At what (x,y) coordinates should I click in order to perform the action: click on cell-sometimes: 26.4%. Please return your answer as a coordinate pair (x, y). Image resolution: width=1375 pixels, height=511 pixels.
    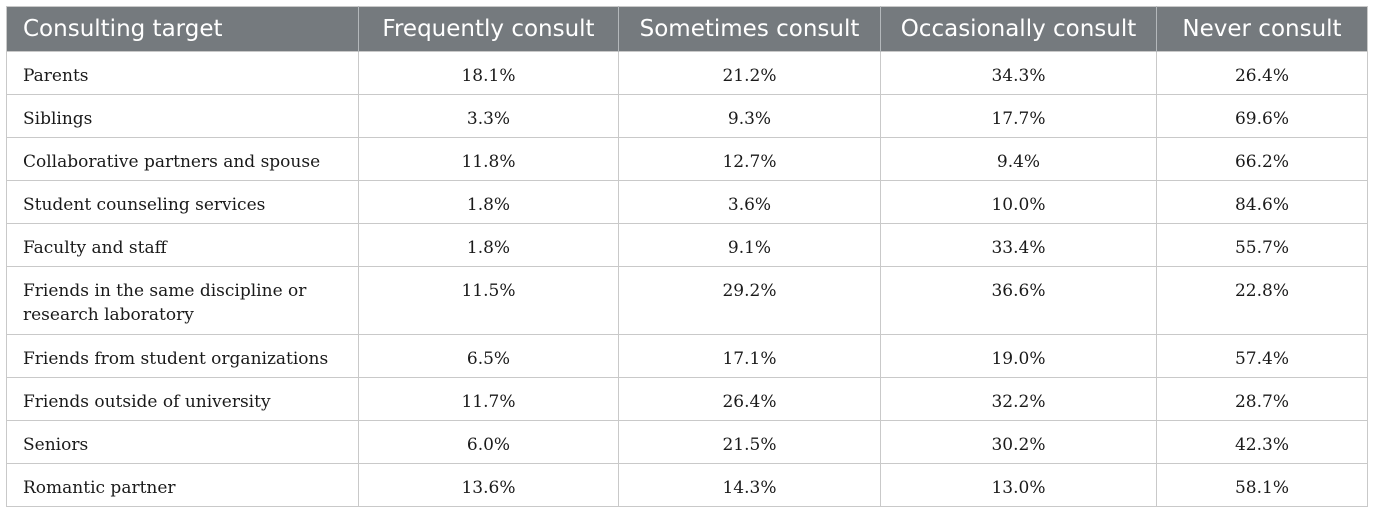
    Looking at the image, I should click on (749, 399).